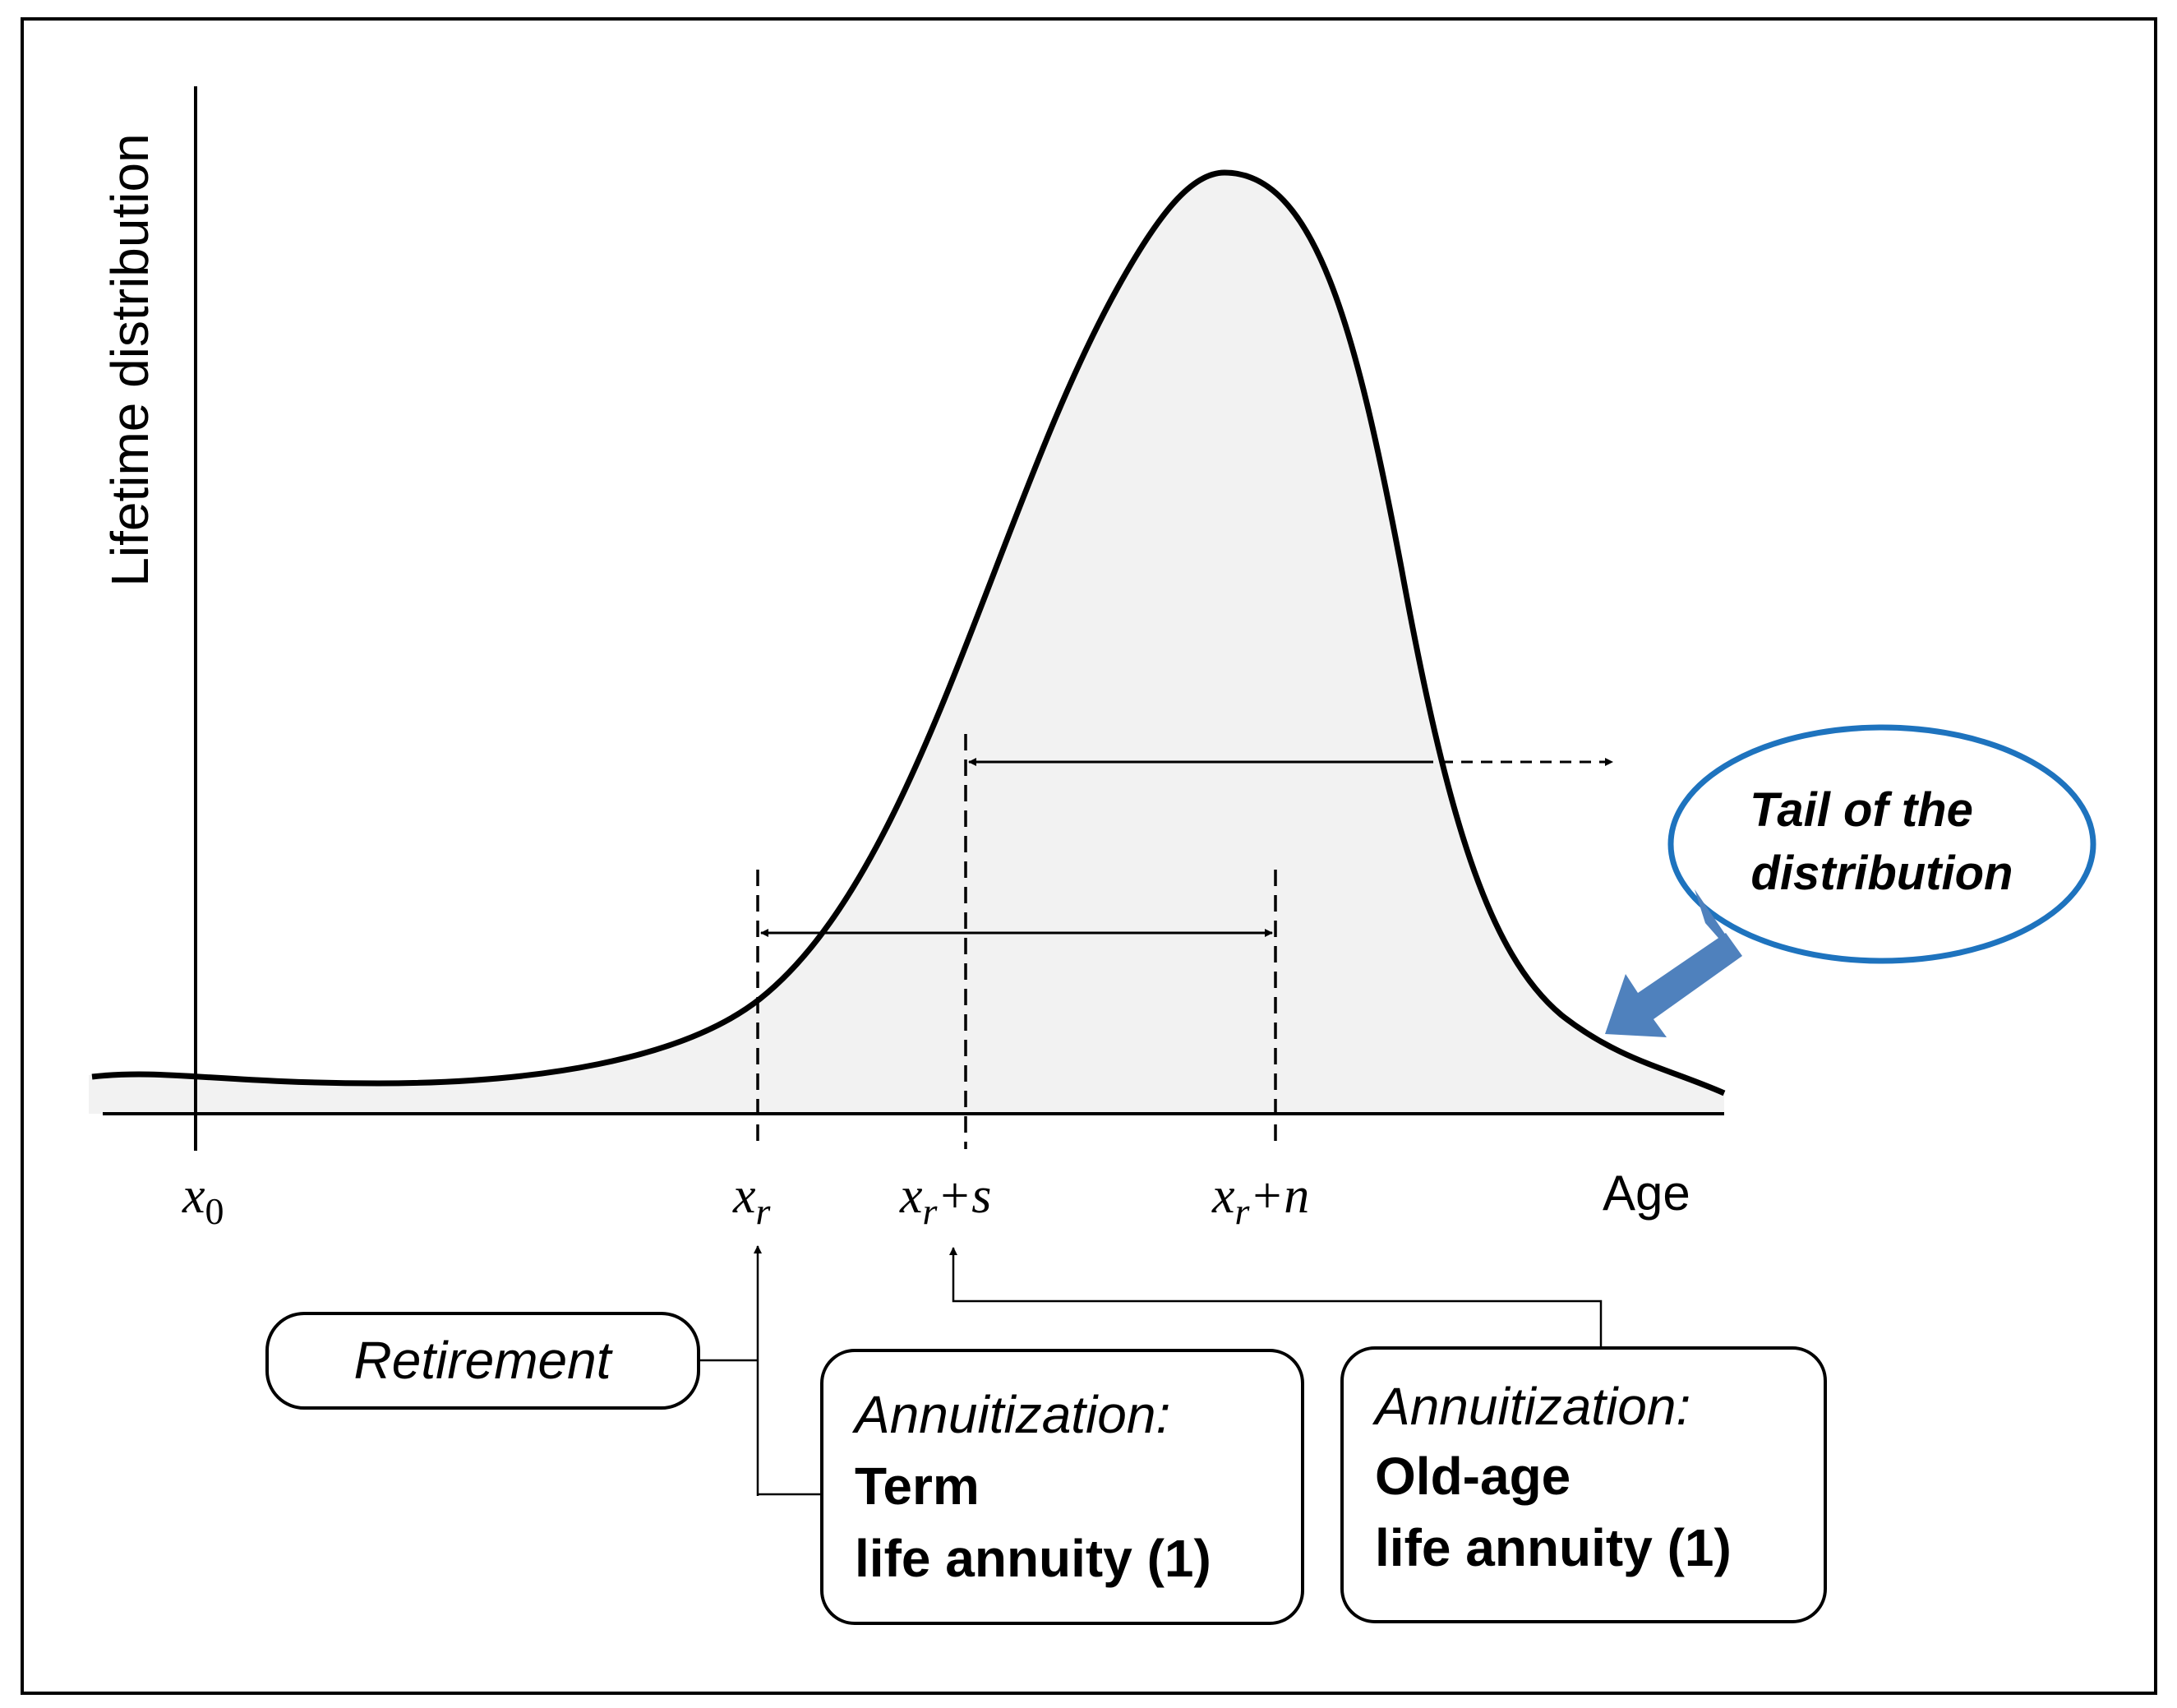 This screenshot has height=1708, width=2177. I want to click on tail-callout-ellipse, so click(1882, 844).